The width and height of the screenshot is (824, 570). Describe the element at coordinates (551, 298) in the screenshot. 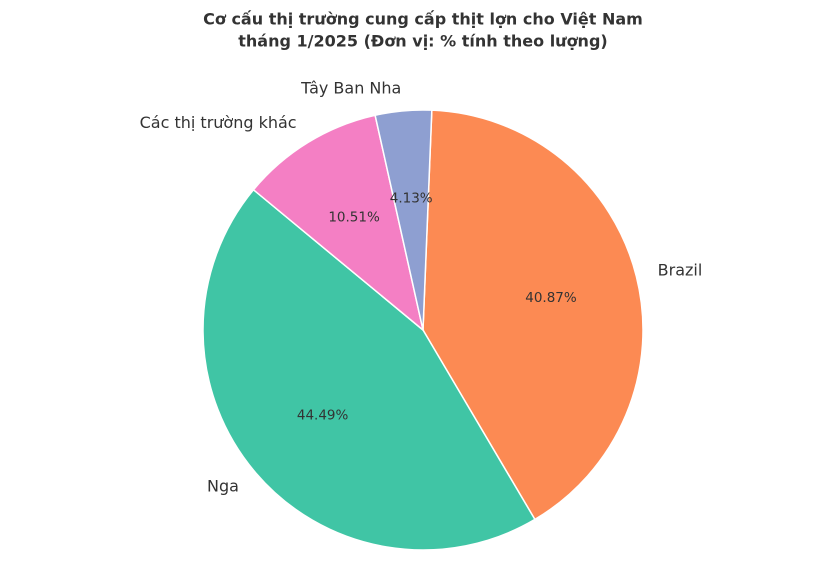

I see `value-label: 40.87%` at that location.